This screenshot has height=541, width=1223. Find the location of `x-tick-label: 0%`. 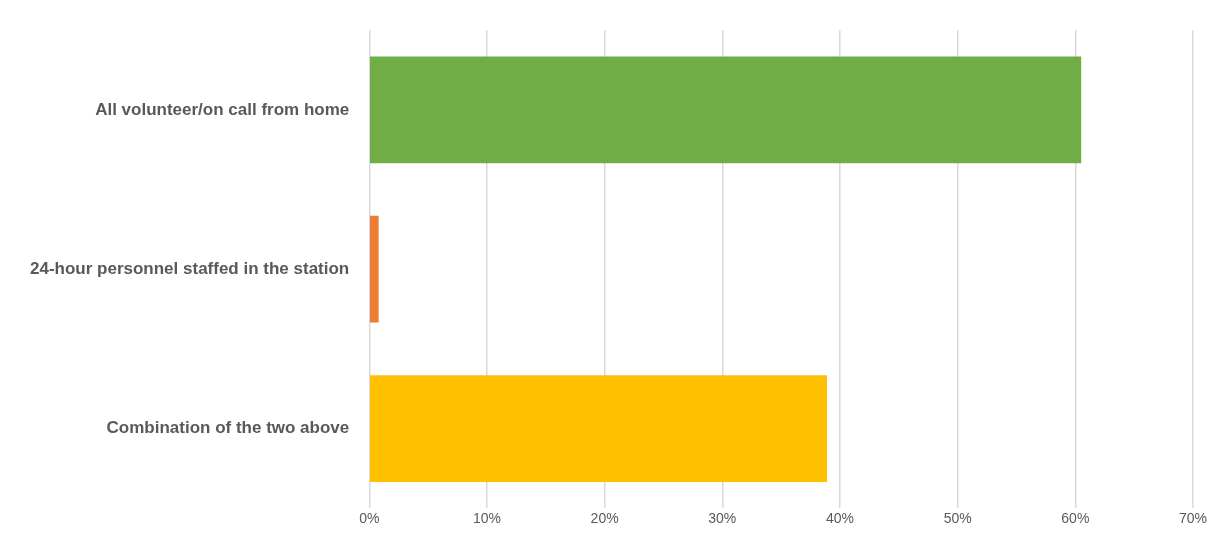

x-tick-label: 0% is located at coordinates (369, 518).